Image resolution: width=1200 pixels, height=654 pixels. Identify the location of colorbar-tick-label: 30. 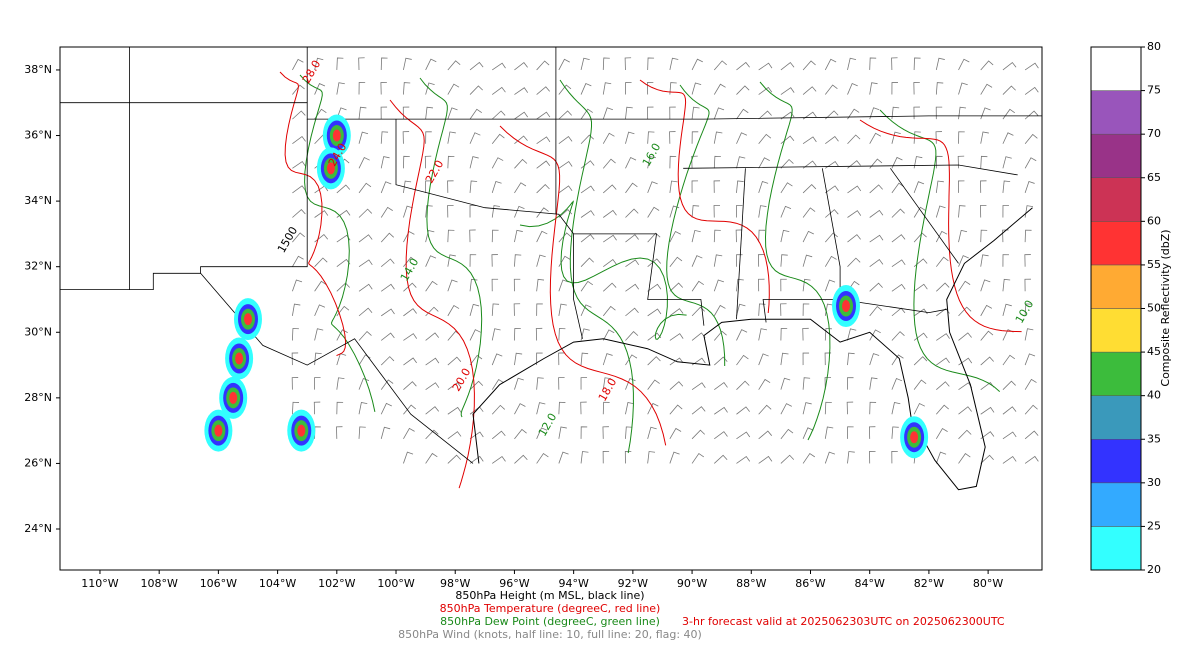
(1154, 482).